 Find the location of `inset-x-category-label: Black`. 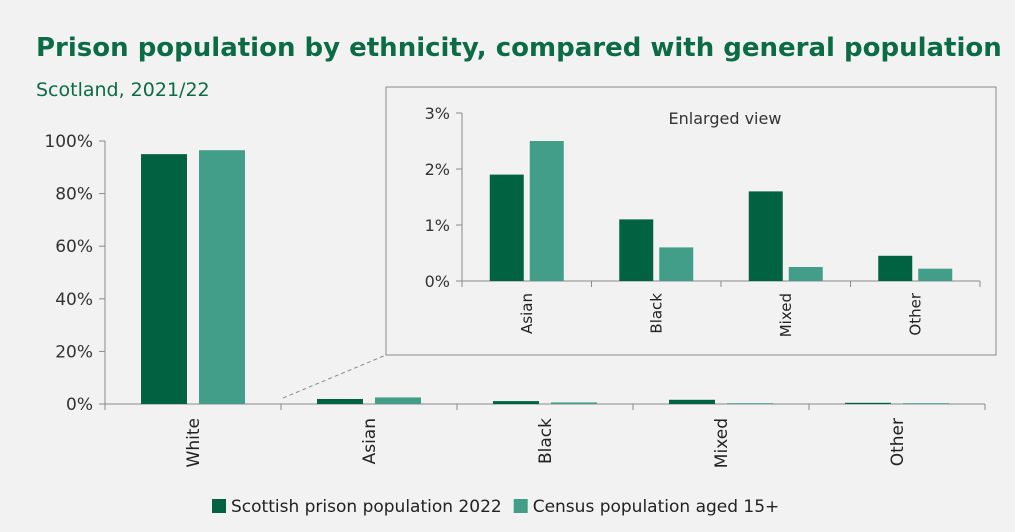

inset-x-category-label: Black is located at coordinates (656, 313).